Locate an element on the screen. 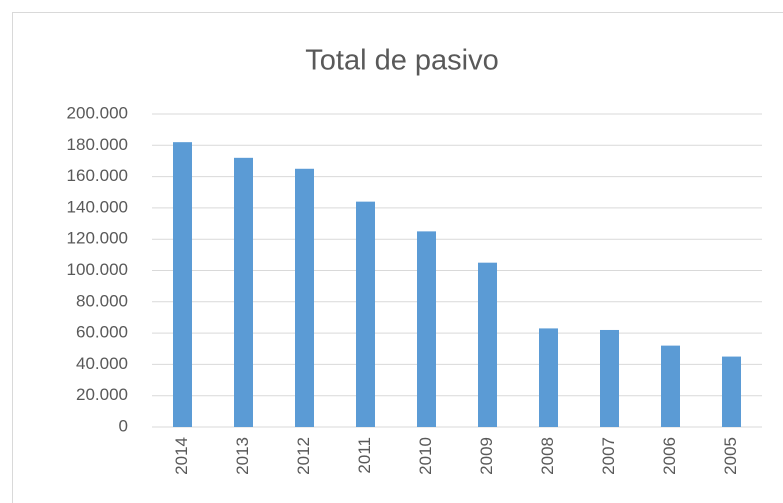 The width and height of the screenshot is (783, 503). x-tick-label: 2011 is located at coordinates (364, 455).